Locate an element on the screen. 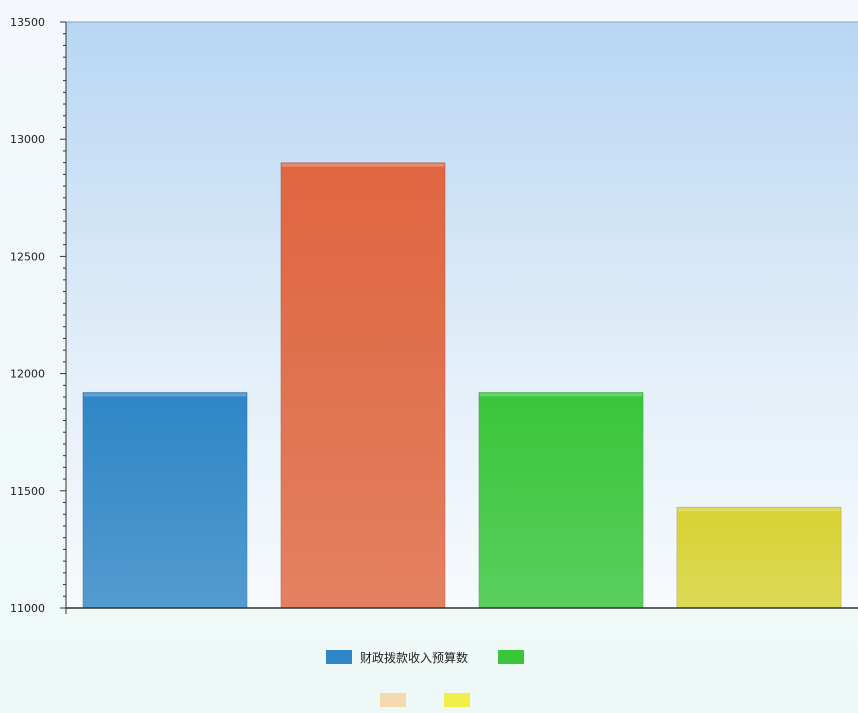 The width and height of the screenshot is (858, 713). legend-label-1: 财政拨款收入预算数 is located at coordinates (413, 657).